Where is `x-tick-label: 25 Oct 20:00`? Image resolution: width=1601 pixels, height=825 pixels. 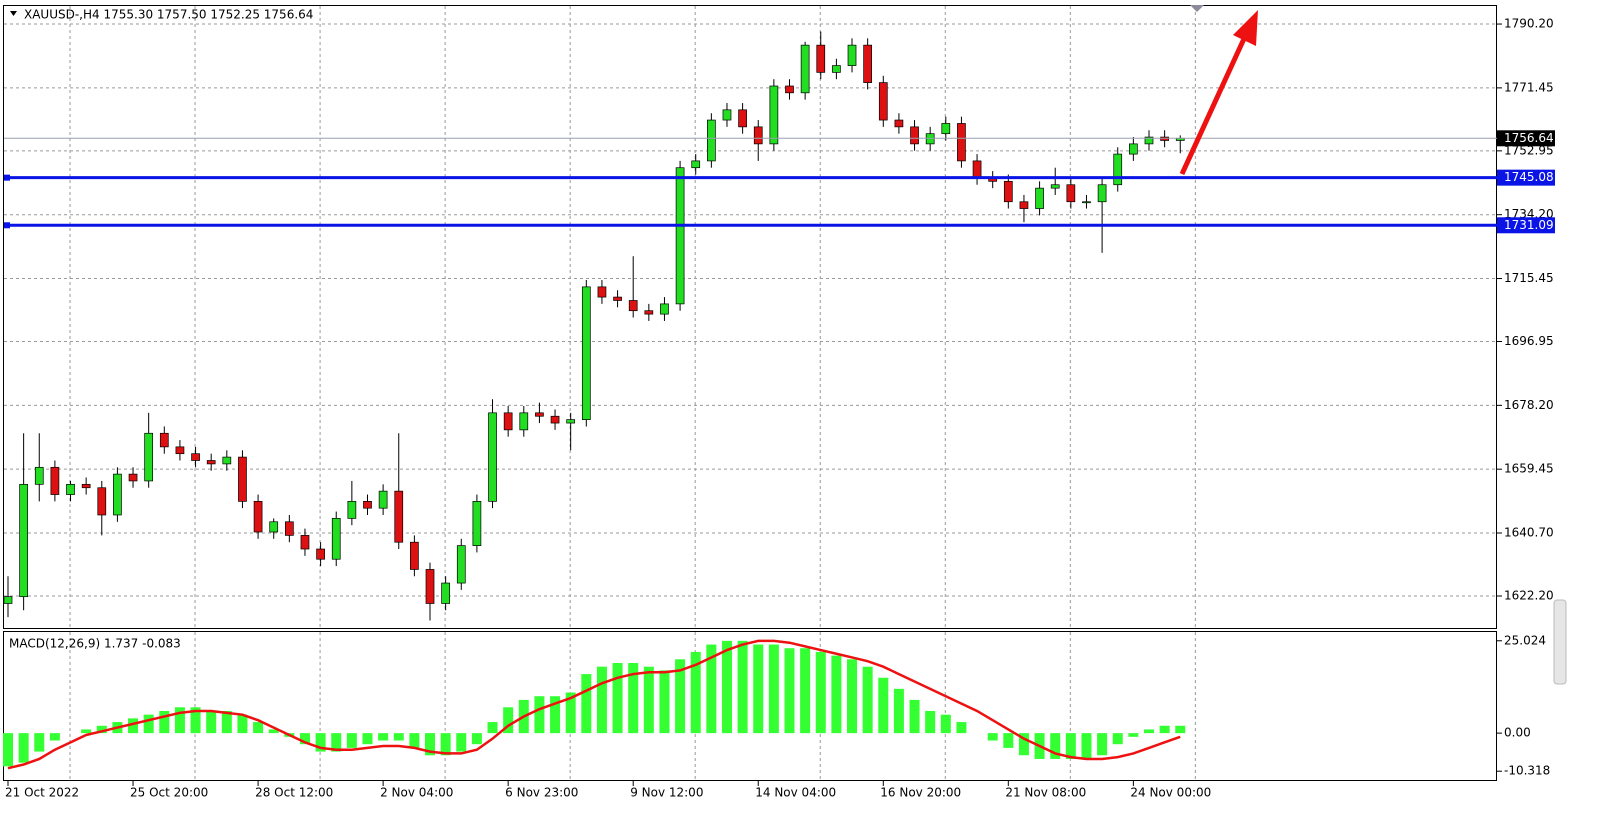
x-tick-label: 25 Oct 20:00 is located at coordinates (169, 793).